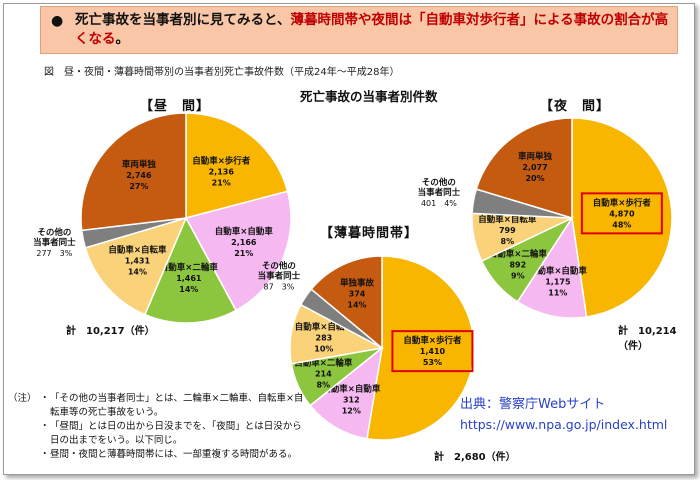  What do you see at coordinates (507, 230) in the screenshot?
I see `slice-value: 799` at bounding box center [507, 230].